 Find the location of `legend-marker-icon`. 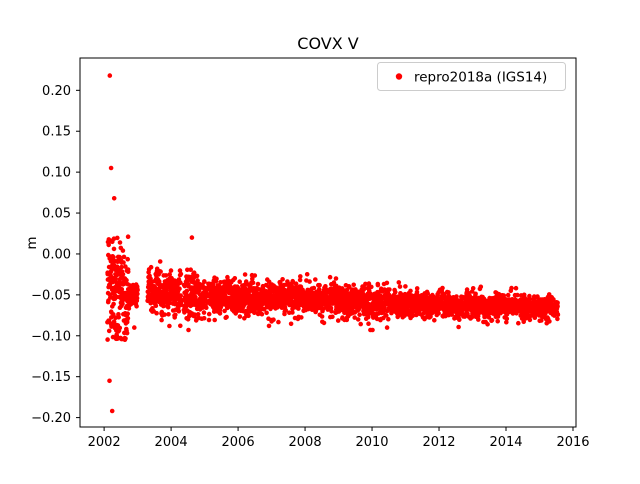

legend-marker-icon is located at coordinates (399, 76).